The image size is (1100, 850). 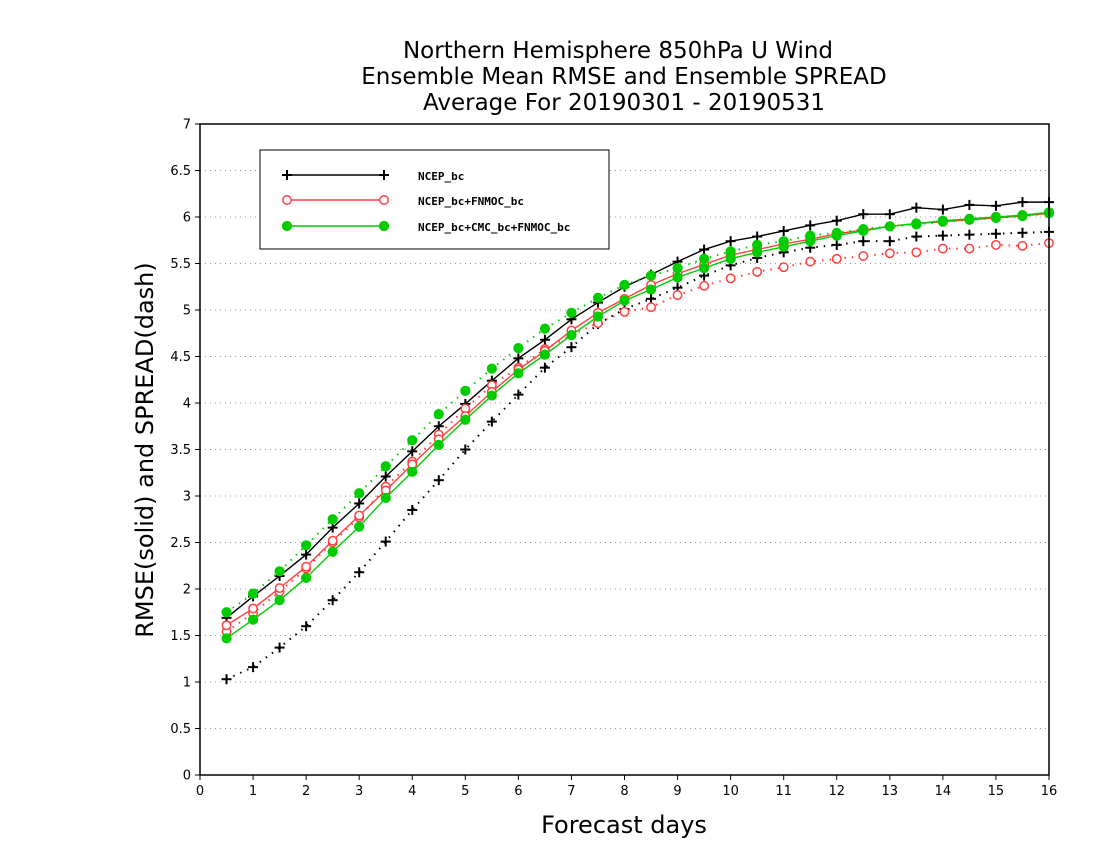 What do you see at coordinates (187, 125) in the screenshot?
I see `y-tick-label-14: 7` at bounding box center [187, 125].